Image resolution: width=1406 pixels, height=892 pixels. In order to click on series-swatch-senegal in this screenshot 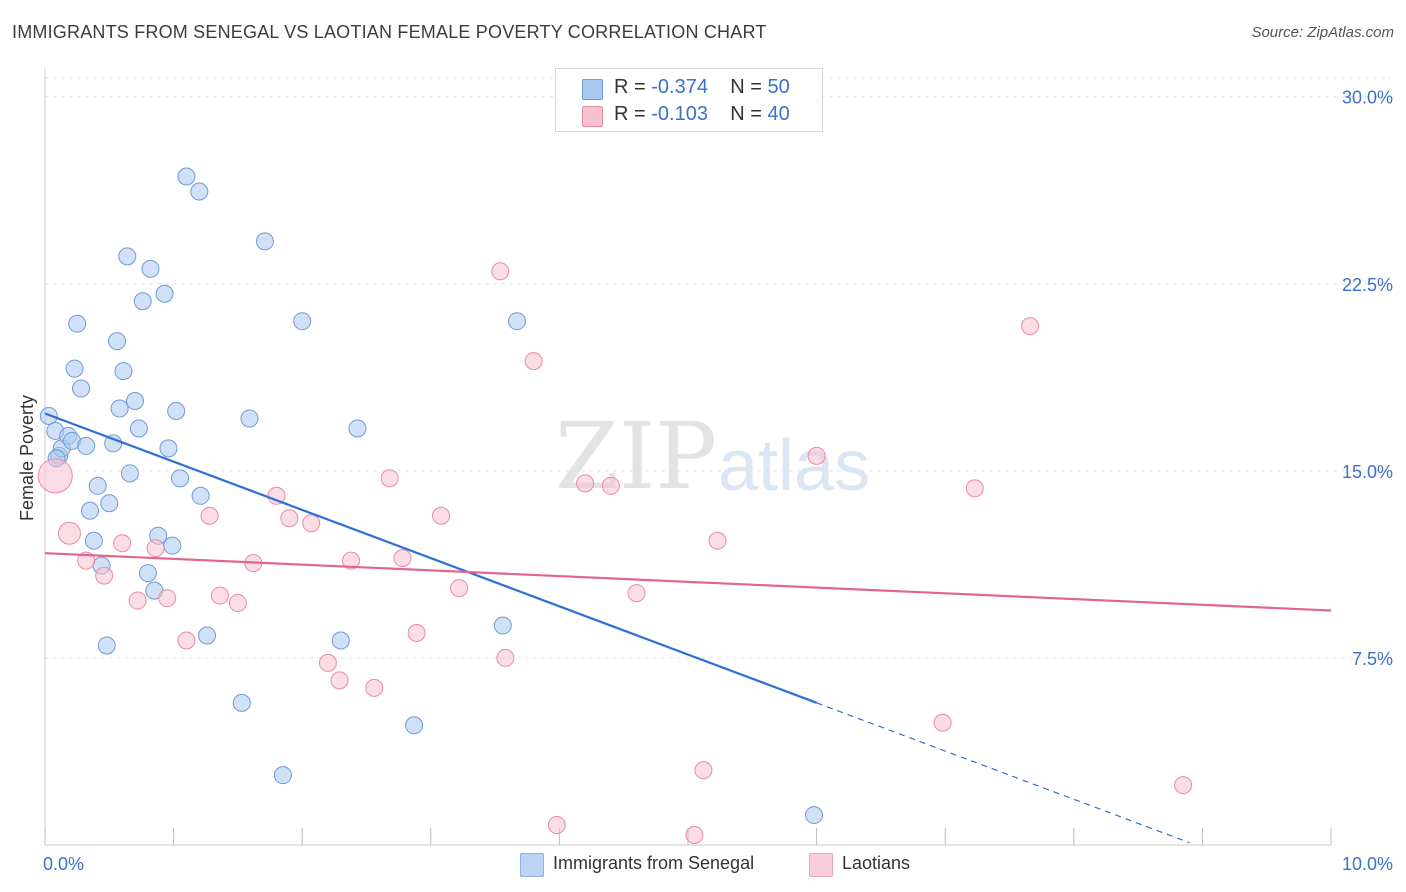, I will do `click(532, 865)`.